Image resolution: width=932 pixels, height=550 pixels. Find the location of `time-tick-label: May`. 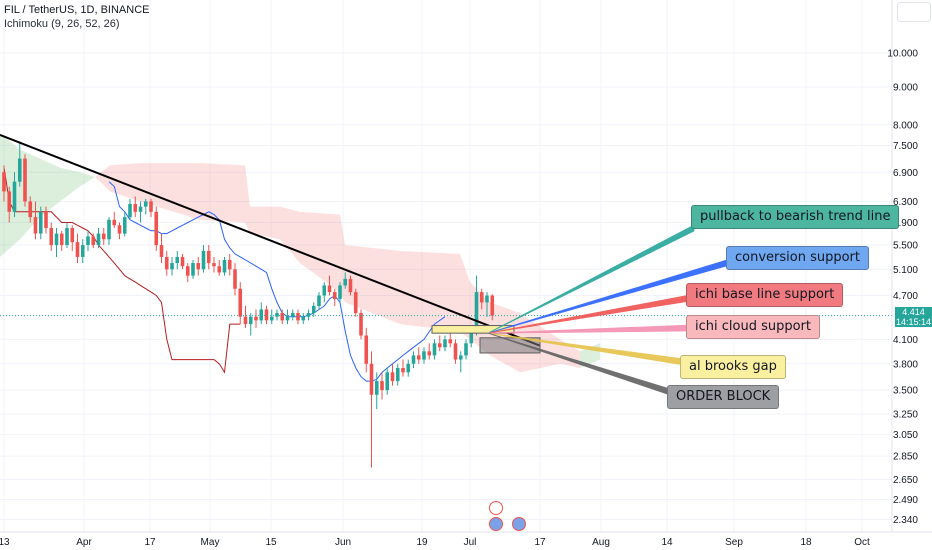

time-tick-label: May is located at coordinates (210, 542).